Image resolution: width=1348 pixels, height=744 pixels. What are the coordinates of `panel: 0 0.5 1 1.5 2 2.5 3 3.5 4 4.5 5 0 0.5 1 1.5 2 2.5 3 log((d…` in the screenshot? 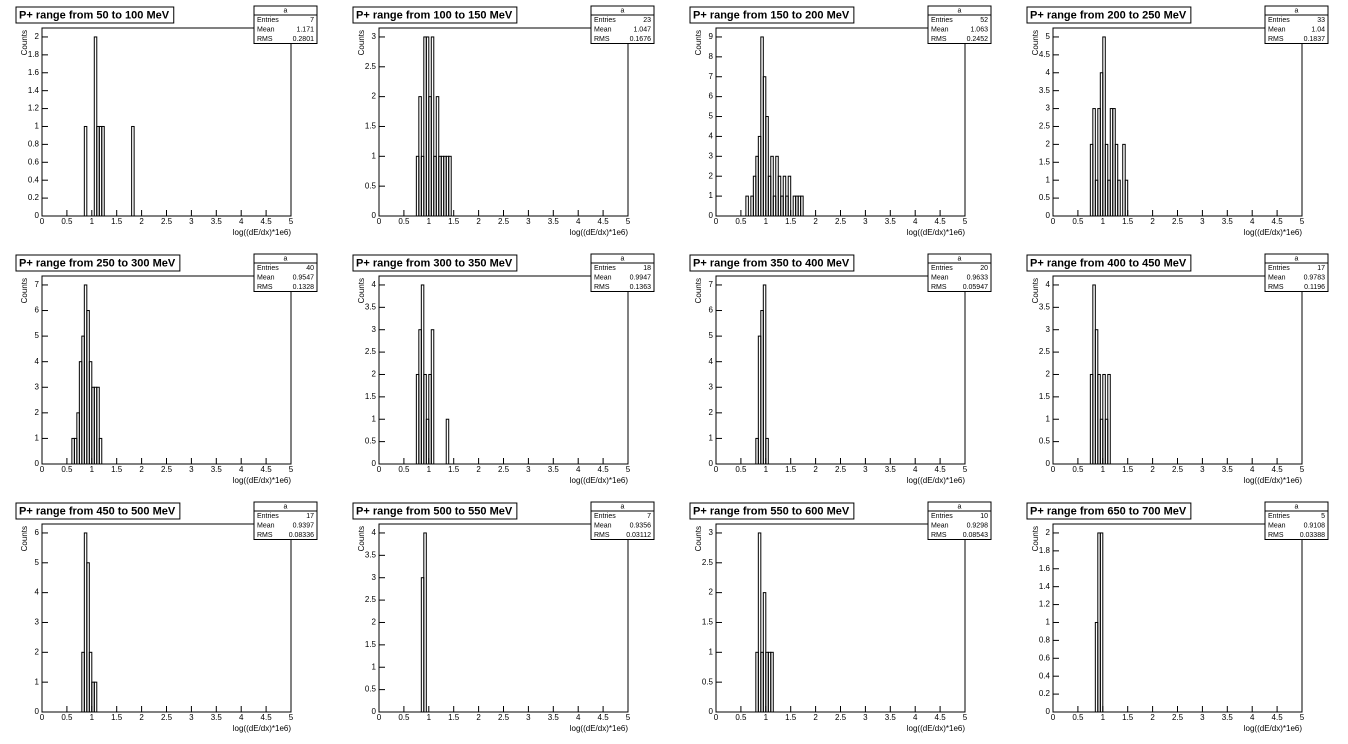 It's located at (503, 121).